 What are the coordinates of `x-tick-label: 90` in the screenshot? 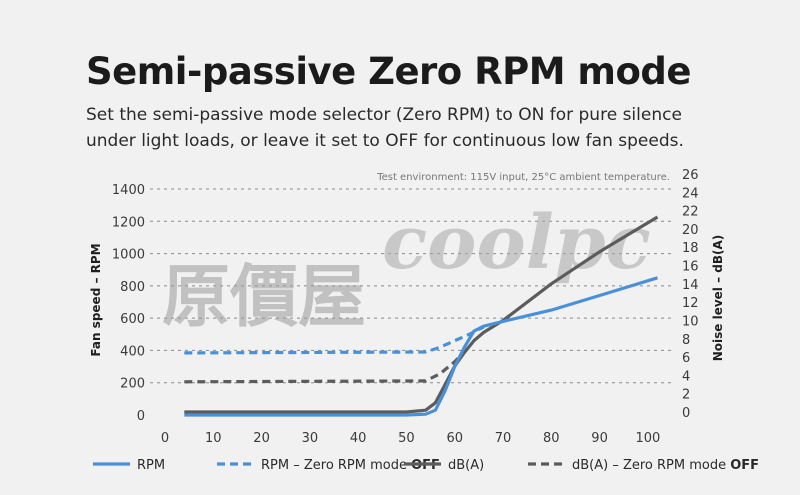 It's located at (599, 438).